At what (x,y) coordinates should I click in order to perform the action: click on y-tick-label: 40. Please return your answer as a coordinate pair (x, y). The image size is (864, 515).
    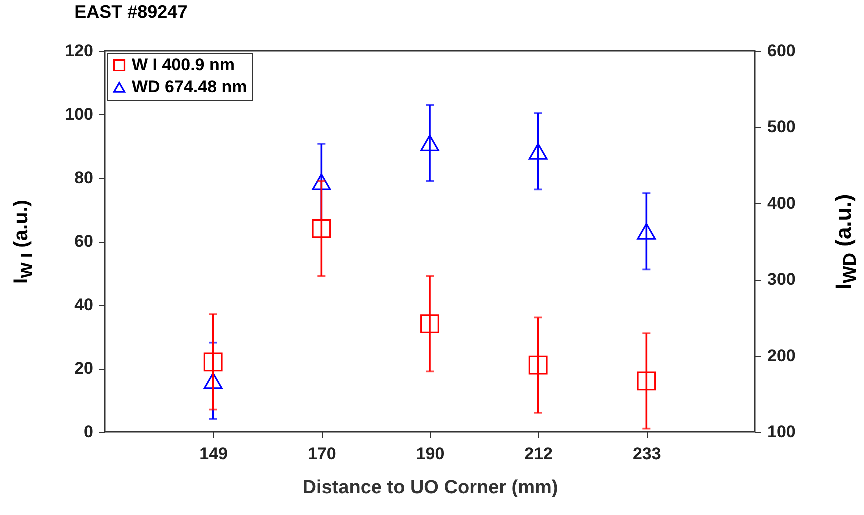
    Looking at the image, I should click on (84, 305).